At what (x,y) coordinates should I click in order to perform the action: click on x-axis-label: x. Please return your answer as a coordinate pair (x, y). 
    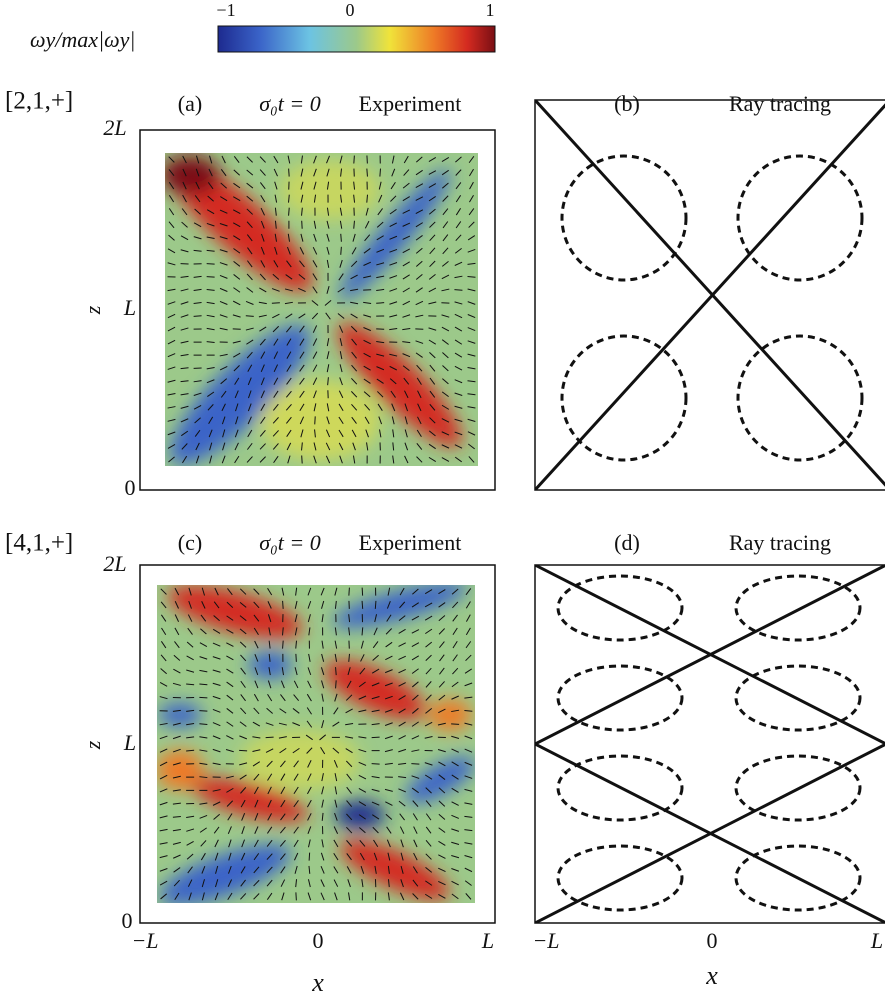
    Looking at the image, I should click on (711, 975).